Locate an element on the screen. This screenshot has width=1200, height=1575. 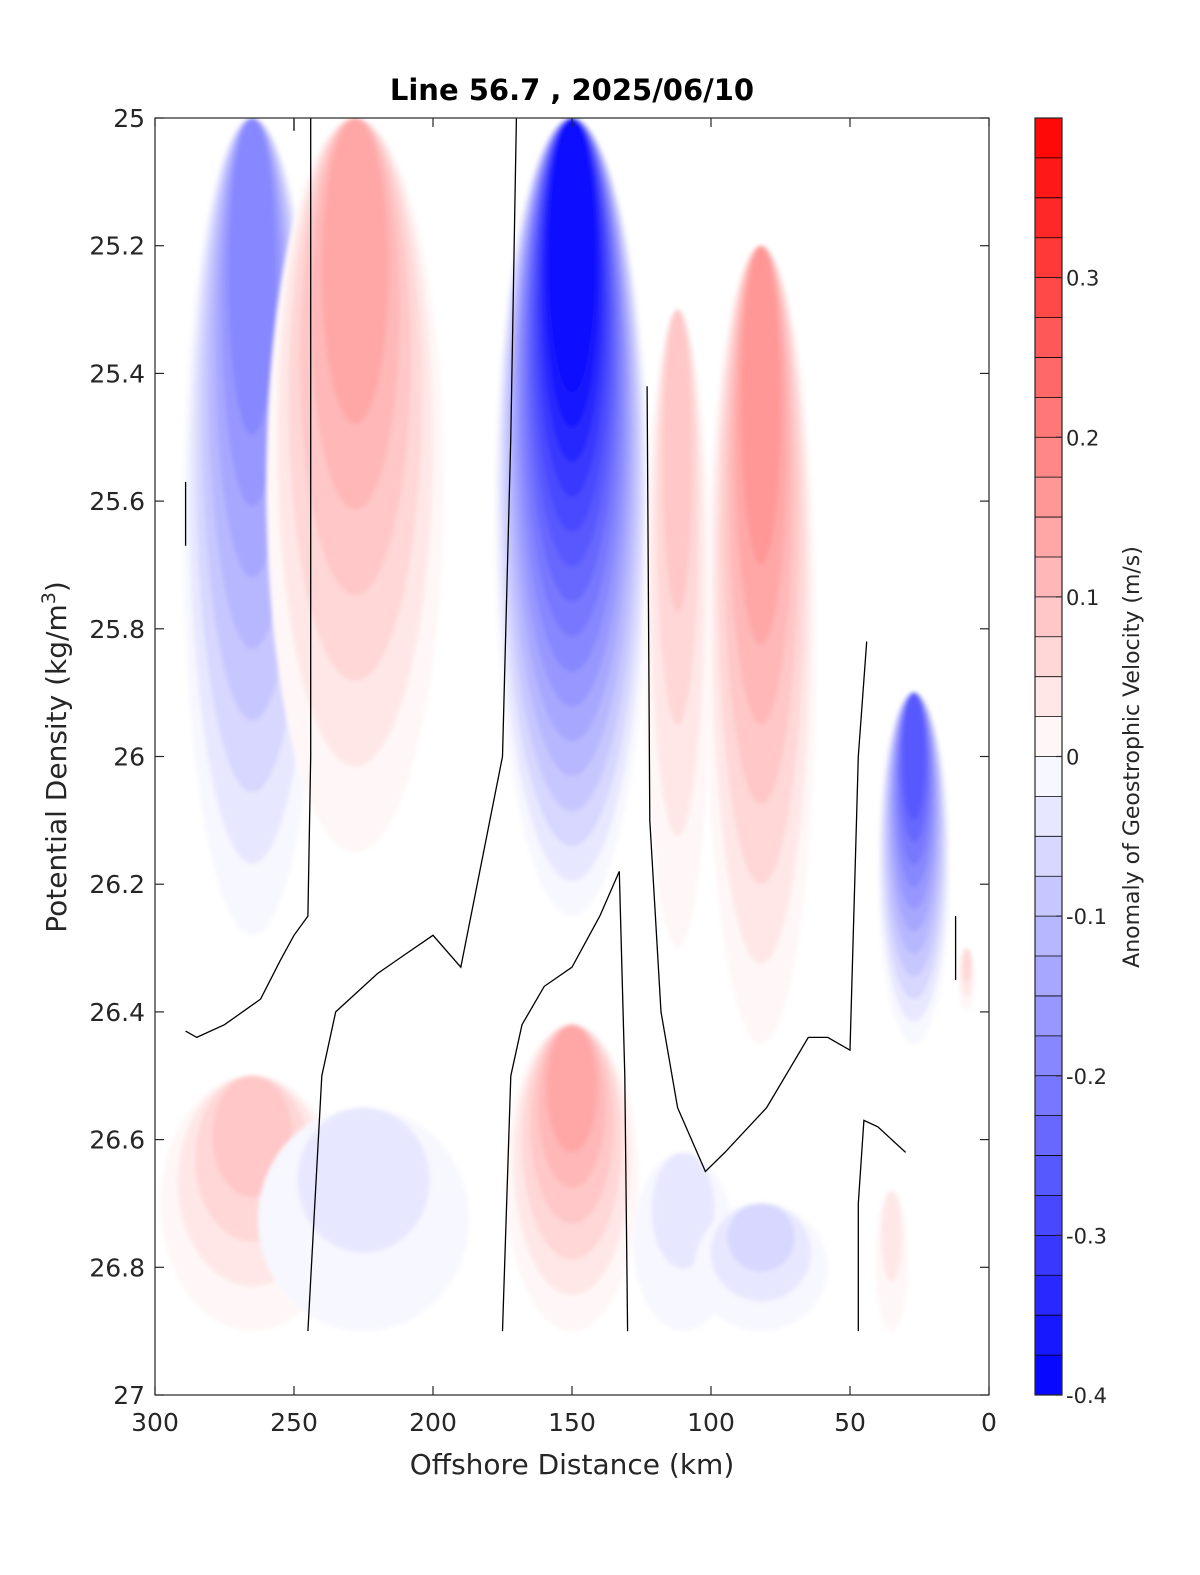
y-tick-label: 25 is located at coordinates (129, 118).